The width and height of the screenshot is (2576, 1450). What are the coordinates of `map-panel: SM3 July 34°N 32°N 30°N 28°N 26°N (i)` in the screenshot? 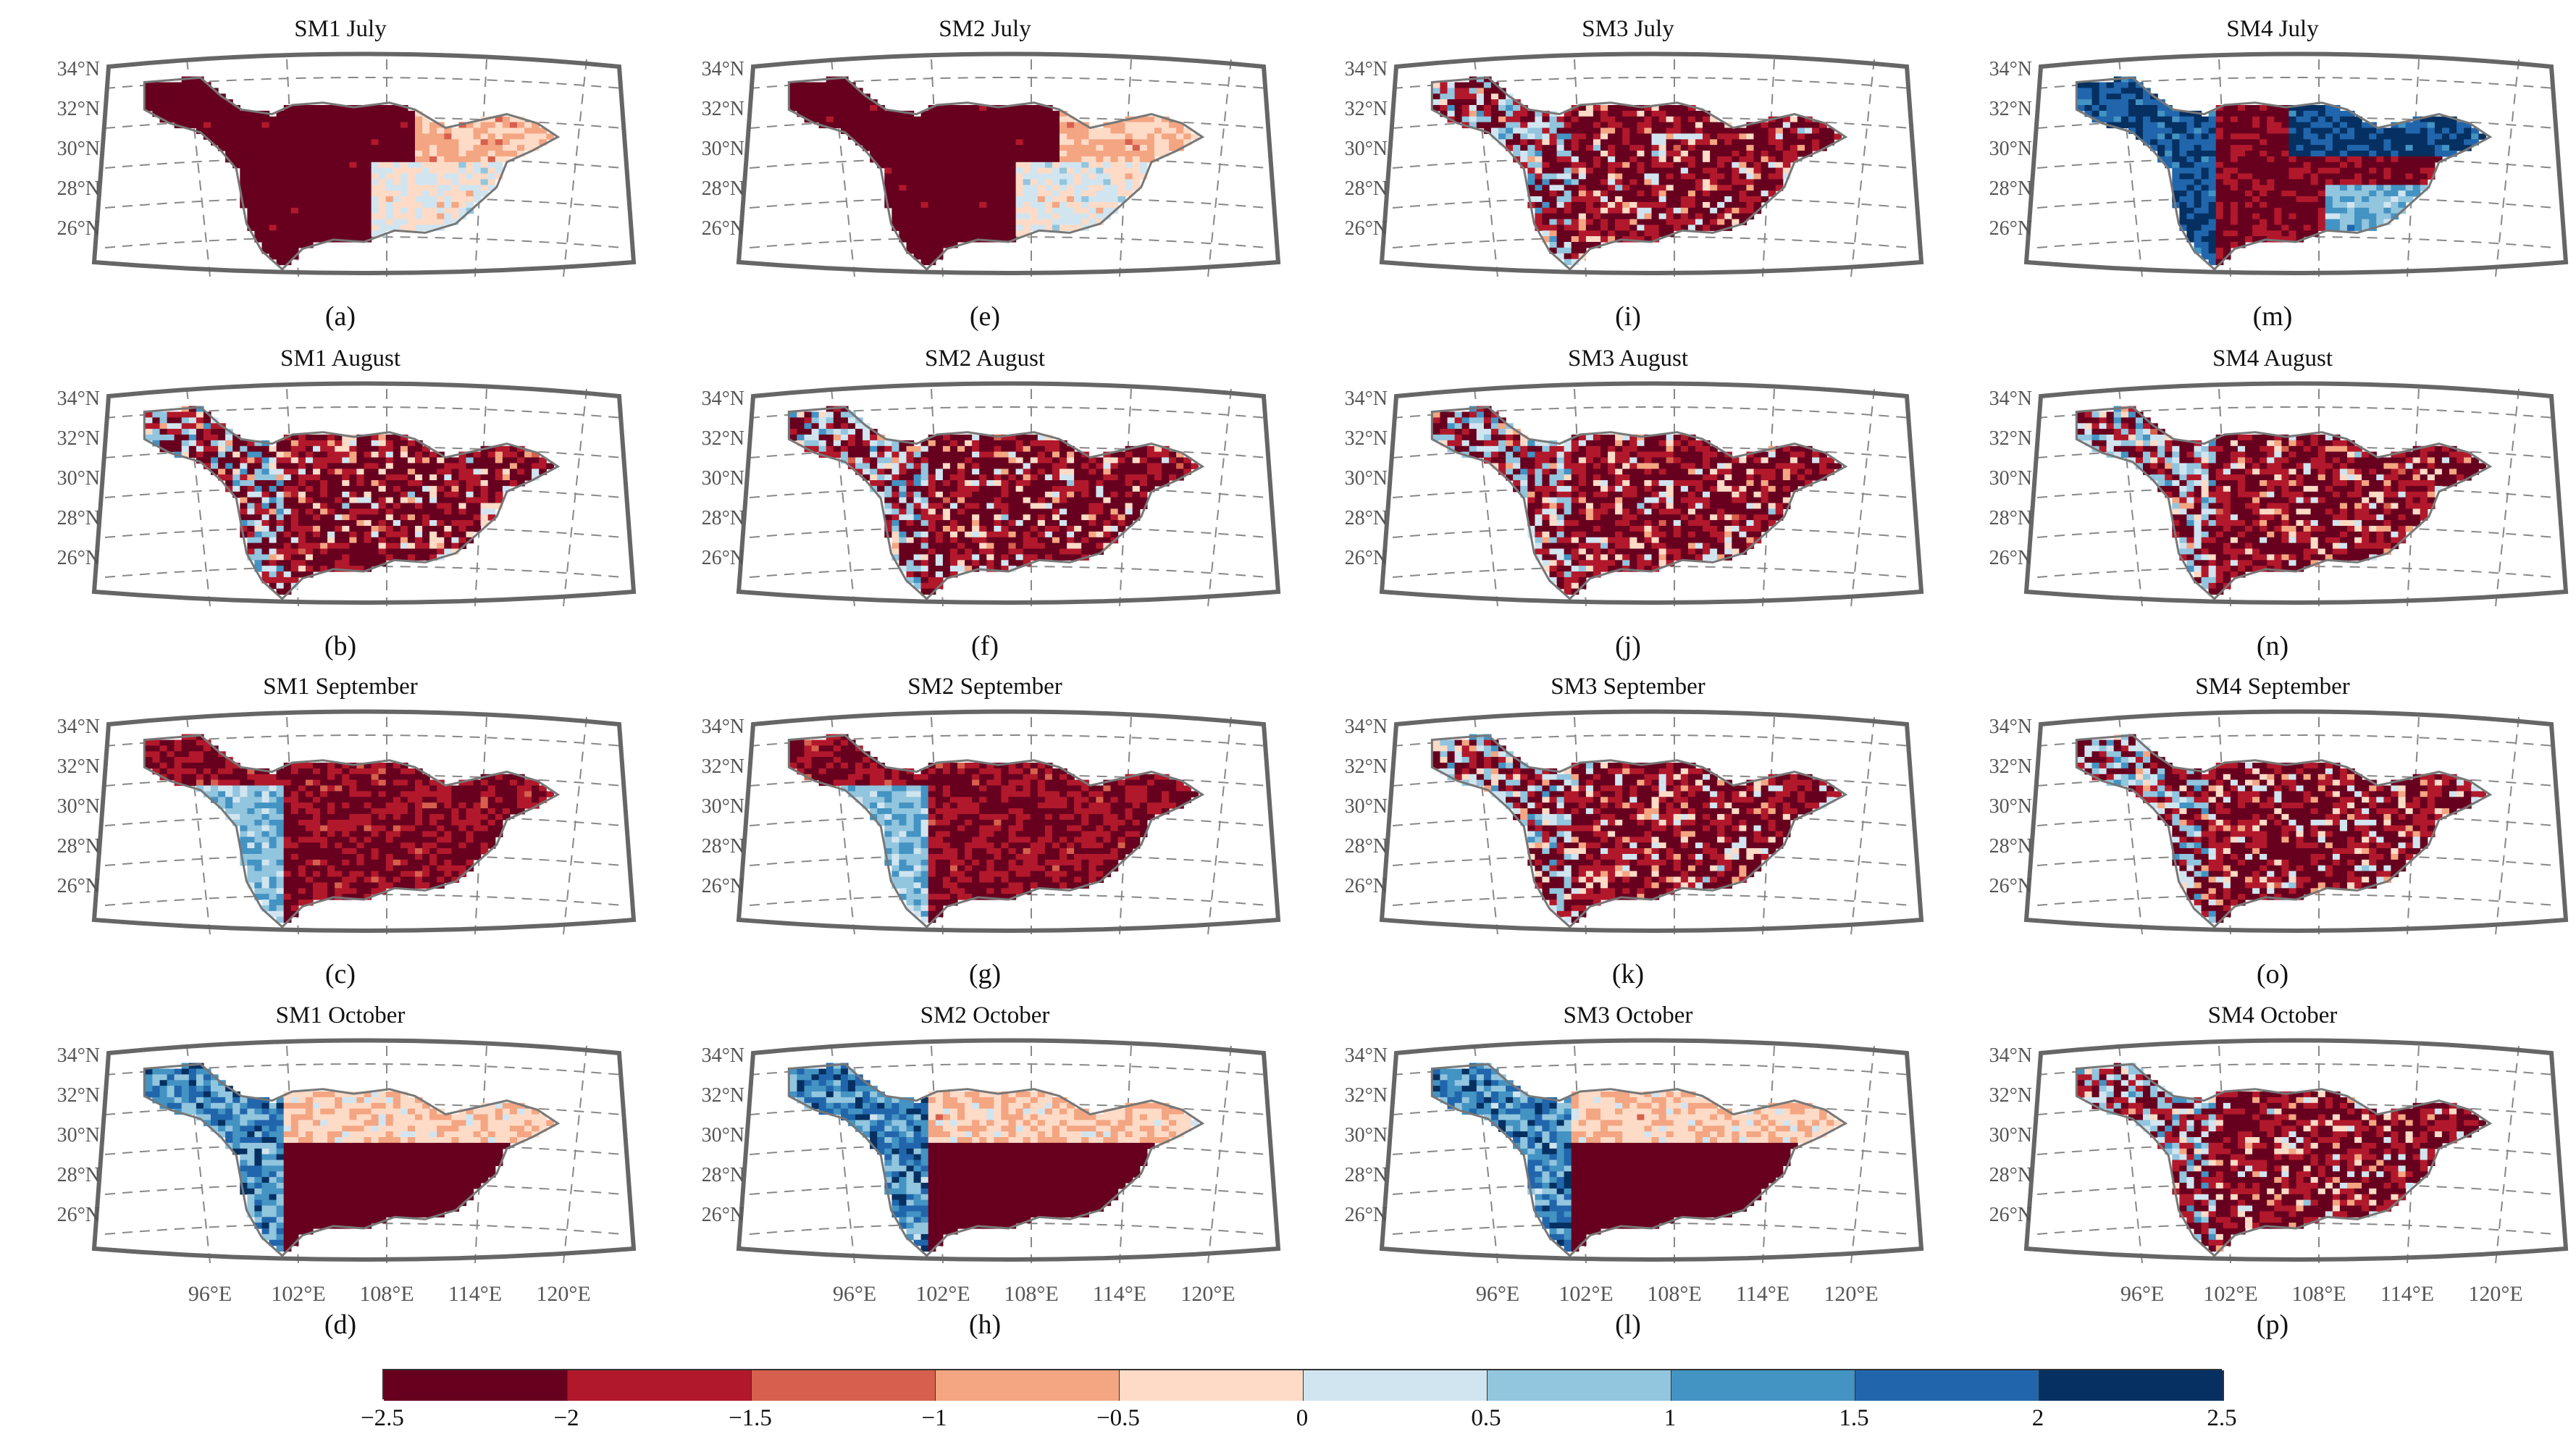 It's located at (1628, 166).